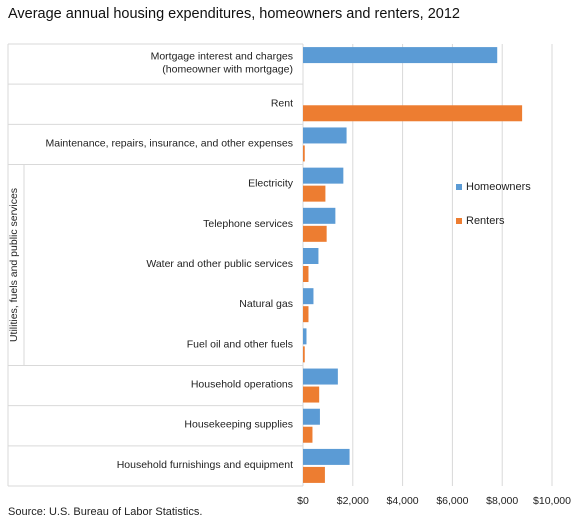 This screenshot has height=524, width=577. What do you see at coordinates (14, 265) in the screenshot?
I see `group-label: Utilities, fuels and public services` at bounding box center [14, 265].